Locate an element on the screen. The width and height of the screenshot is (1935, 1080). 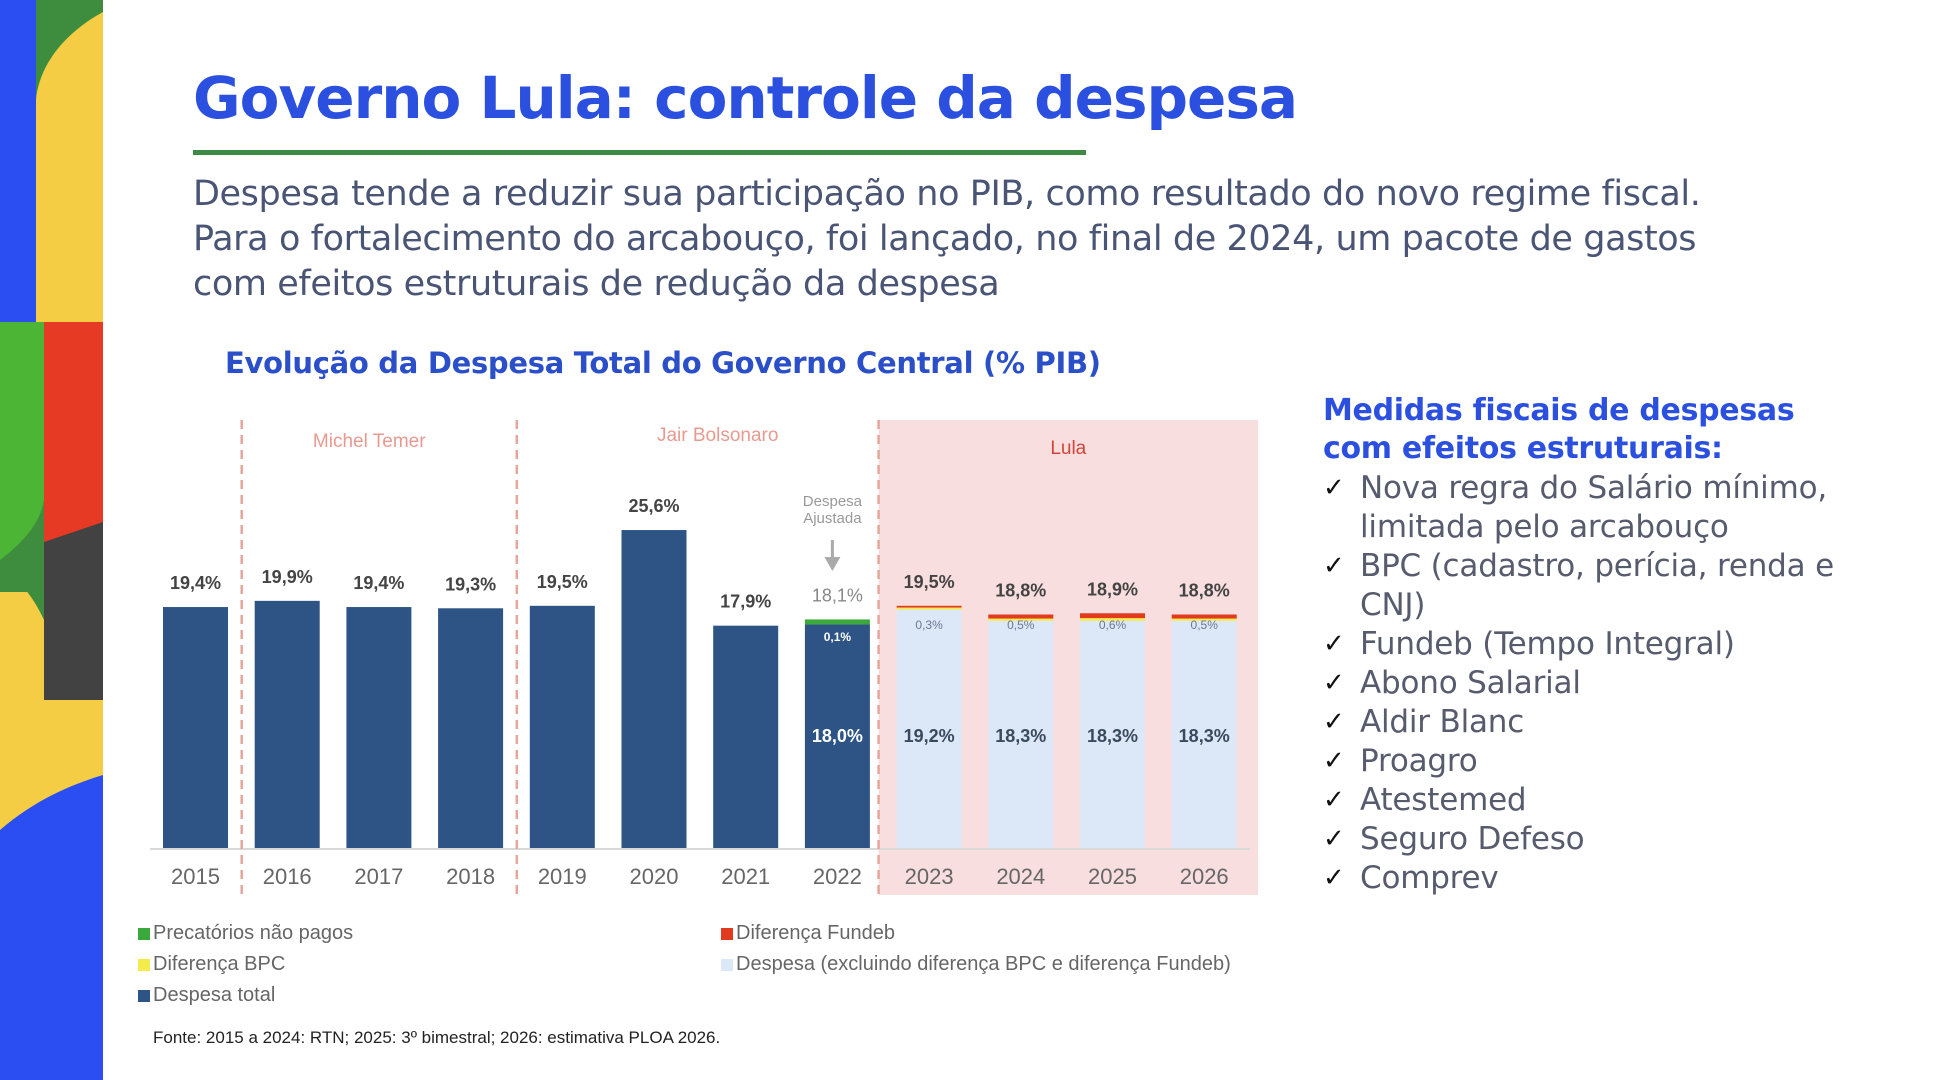
bar-despesa-total-2016 is located at coordinates (287, 724).